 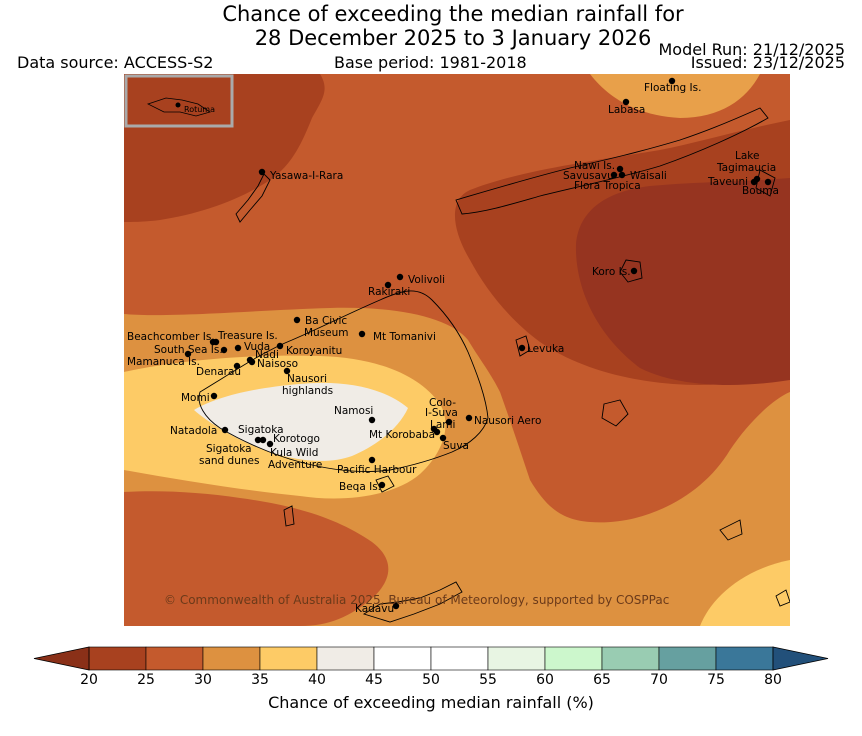 I want to click on colorbar-tick-label: 20, so click(x=89, y=680).